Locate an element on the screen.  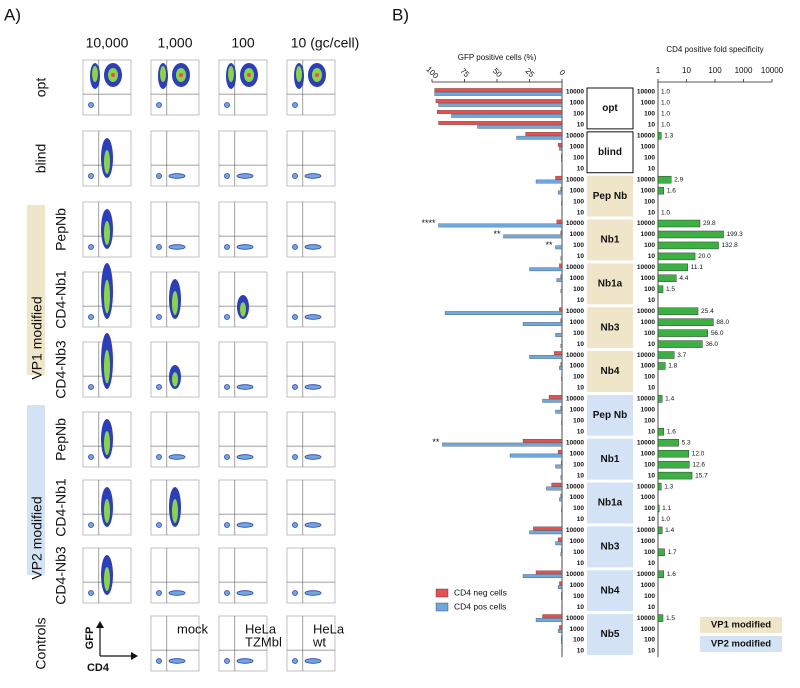
value-label: 36.0 is located at coordinates (711, 344).